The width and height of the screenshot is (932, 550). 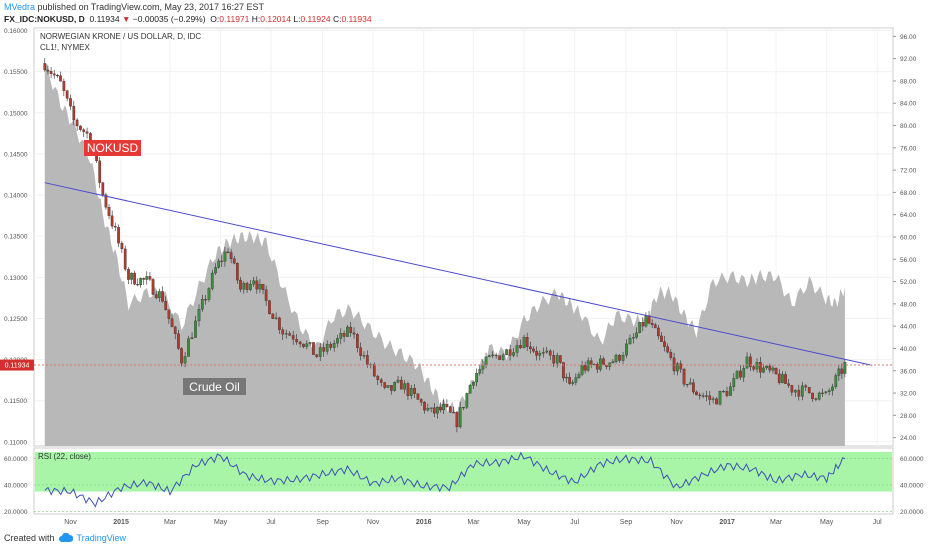 What do you see at coordinates (65, 538) in the screenshot?
I see `footer: Created with TradingView` at bounding box center [65, 538].